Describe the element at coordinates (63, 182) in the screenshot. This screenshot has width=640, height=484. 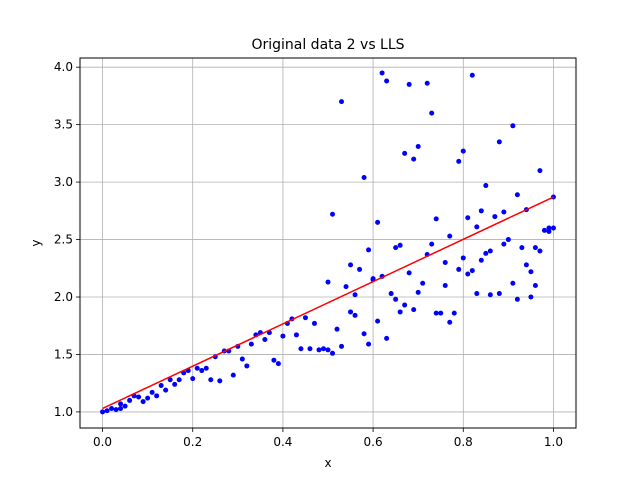
I see `y-tick-label: 3.0` at that location.